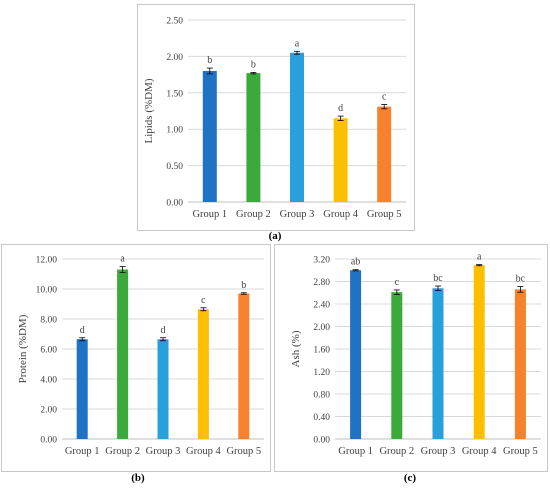 The height and width of the screenshot is (489, 550). I want to click on y-tick-label: 8.00, so click(48, 321).